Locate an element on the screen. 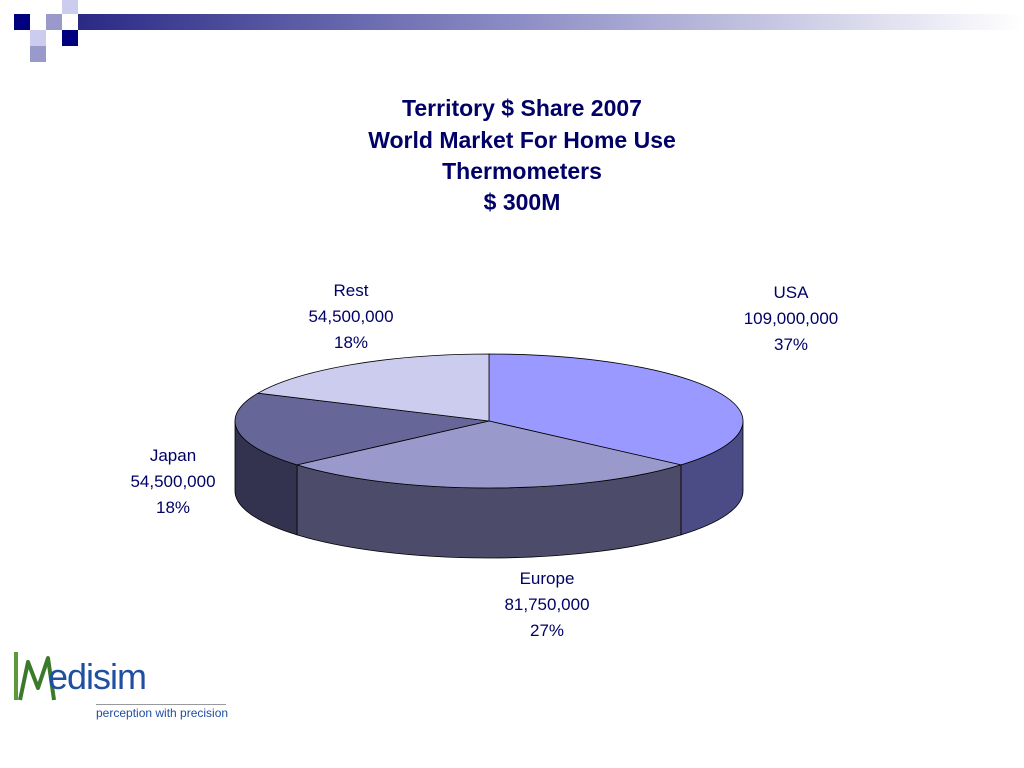 The width and height of the screenshot is (1024, 768). pie-slice-europe is located at coordinates (489, 454).